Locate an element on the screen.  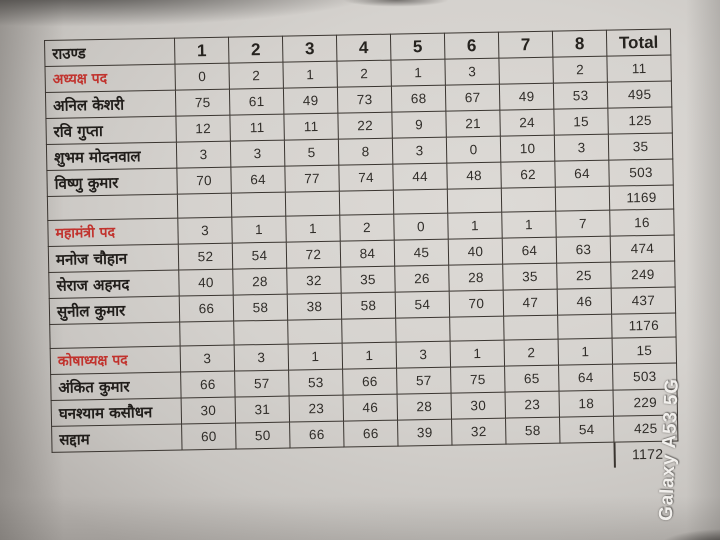
total-value: 249 is located at coordinates (643, 274).